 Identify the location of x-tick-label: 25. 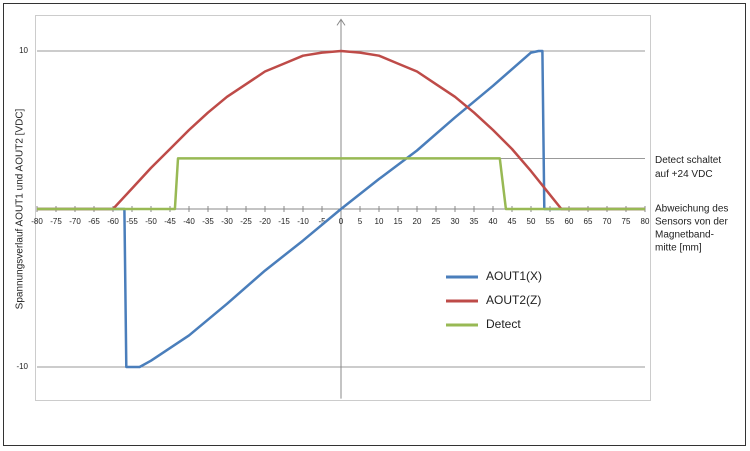
(436, 221).